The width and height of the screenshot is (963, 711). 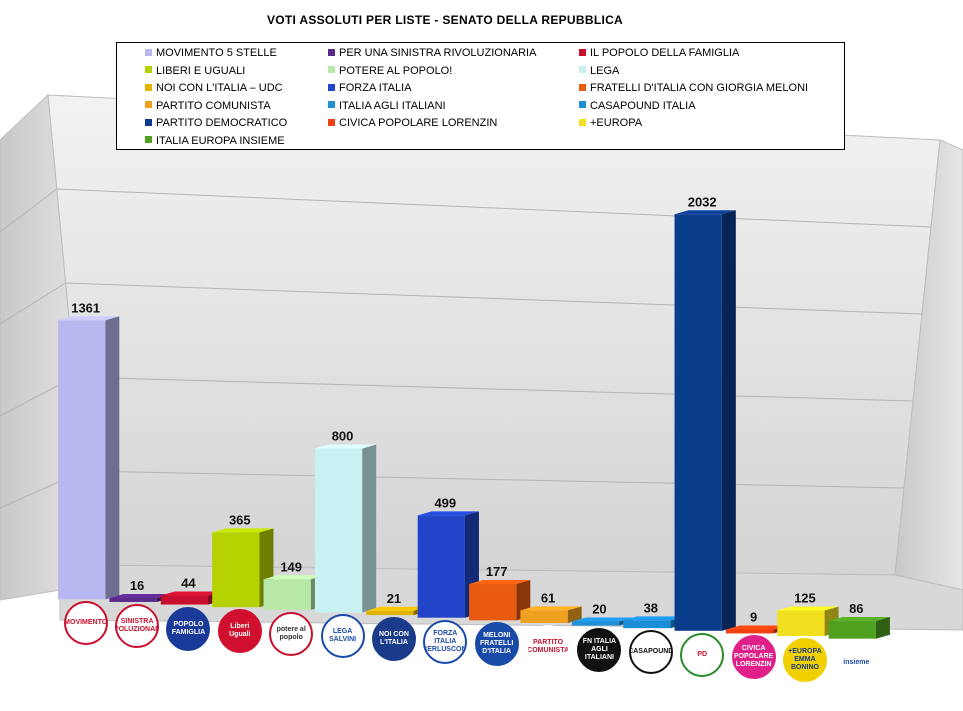 I want to click on legend-label: CASAPOUND ITALIA, so click(x=643, y=105).